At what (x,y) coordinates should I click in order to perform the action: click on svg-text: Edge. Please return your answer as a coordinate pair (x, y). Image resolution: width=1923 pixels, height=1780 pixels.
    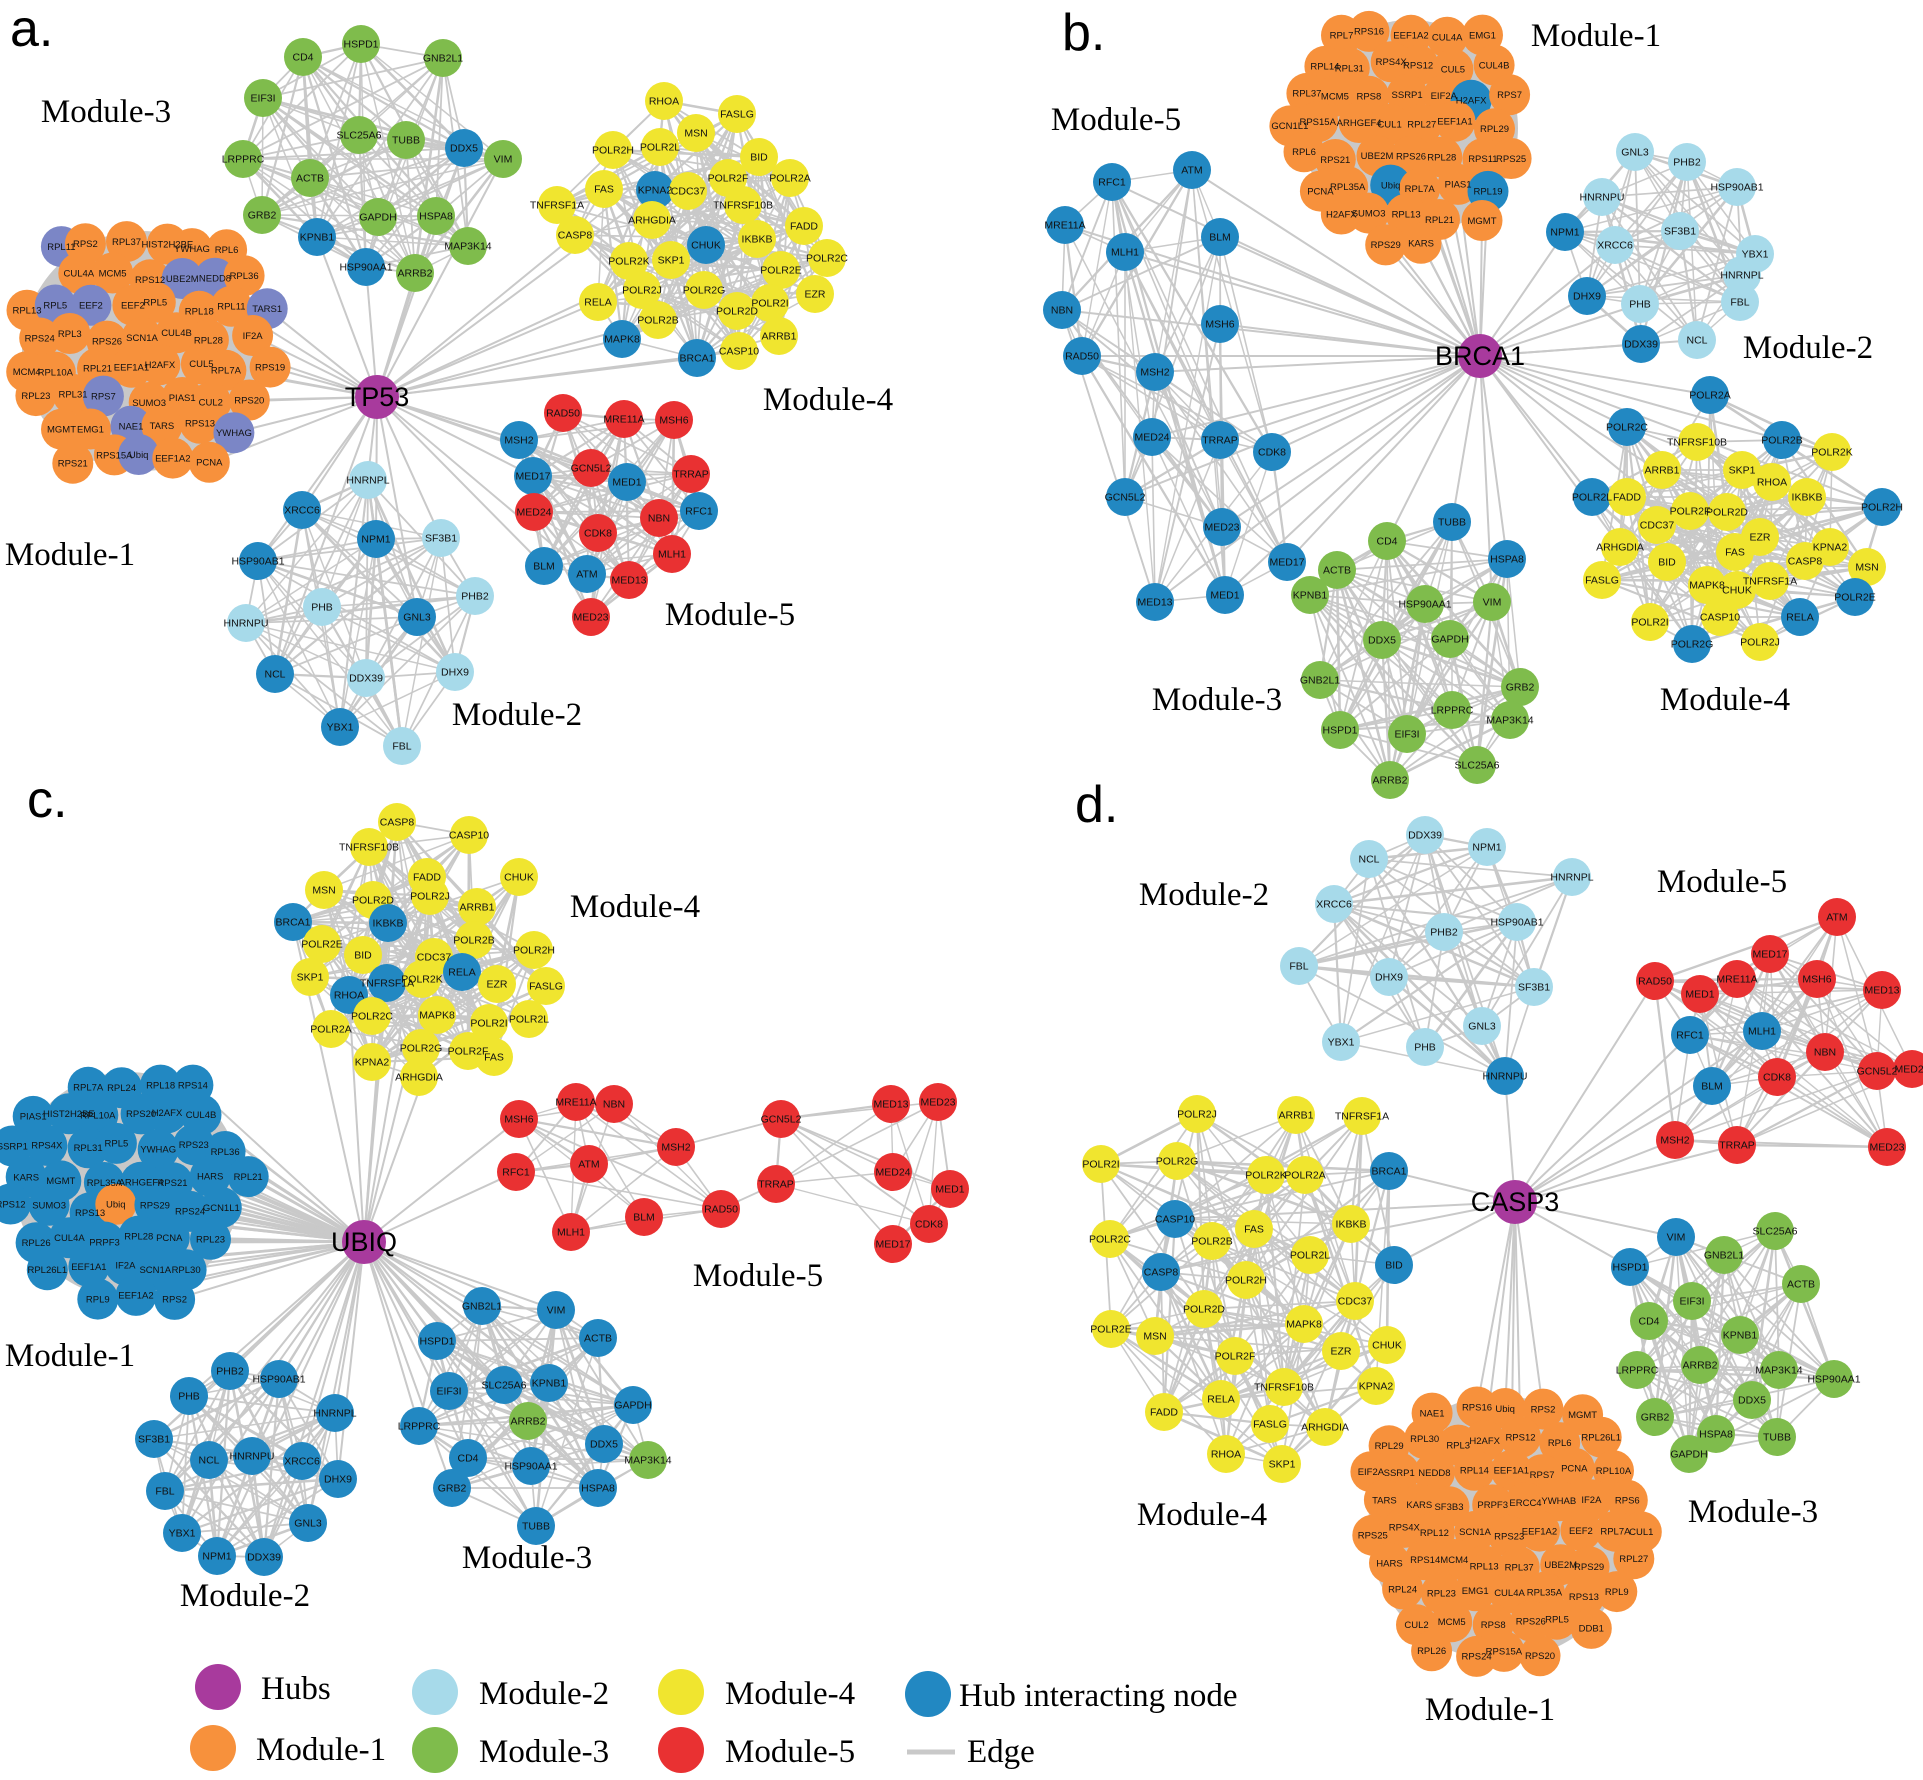
    Looking at the image, I should click on (1001, 1752).